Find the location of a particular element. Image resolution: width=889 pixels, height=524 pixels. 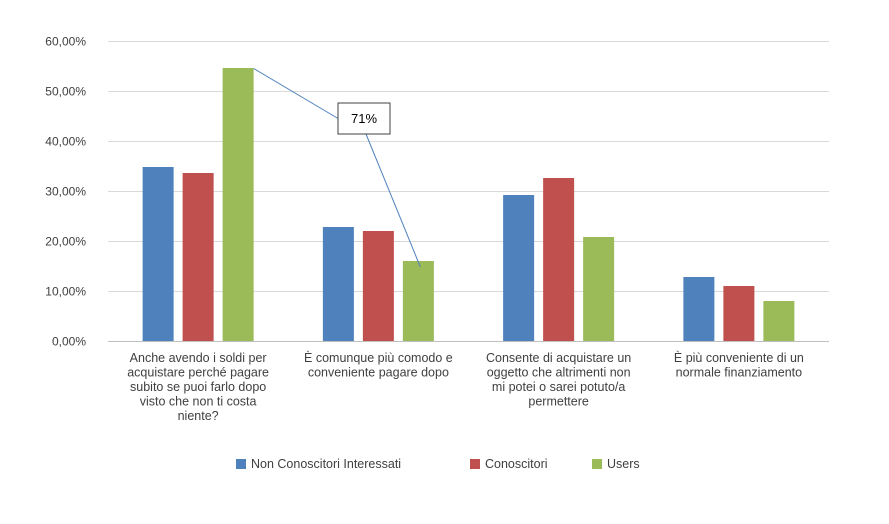

category-label: Anche avendo i soldi per is located at coordinates (198, 358).